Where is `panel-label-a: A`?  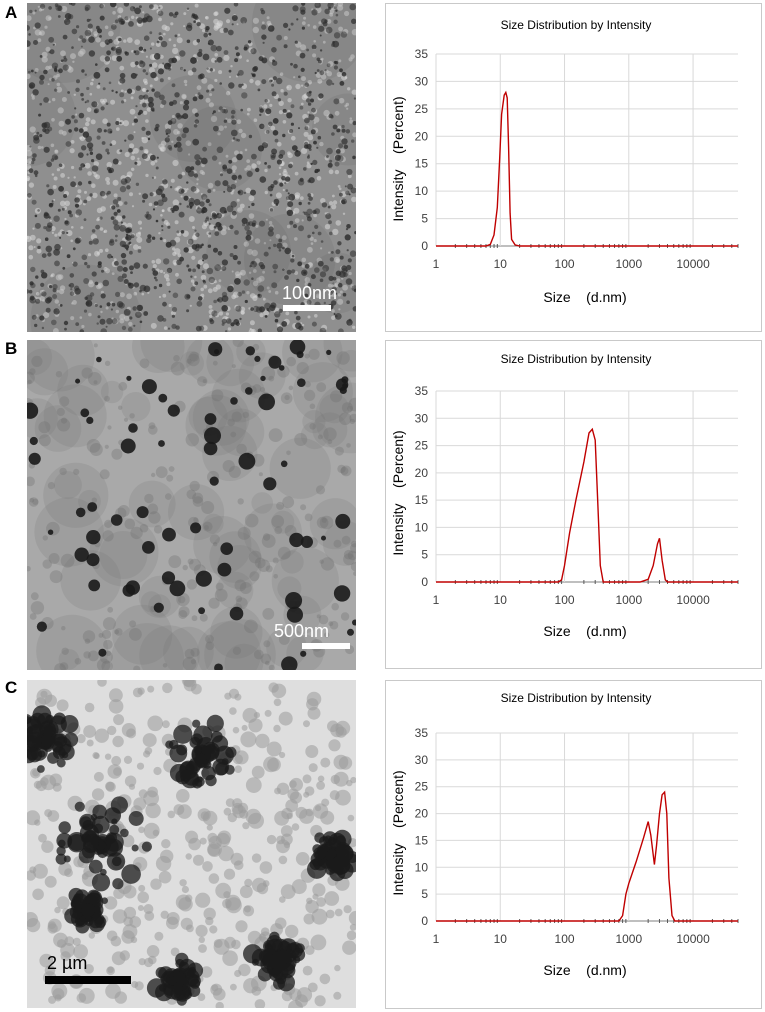
panel-label-a: A is located at coordinates (11, 12).